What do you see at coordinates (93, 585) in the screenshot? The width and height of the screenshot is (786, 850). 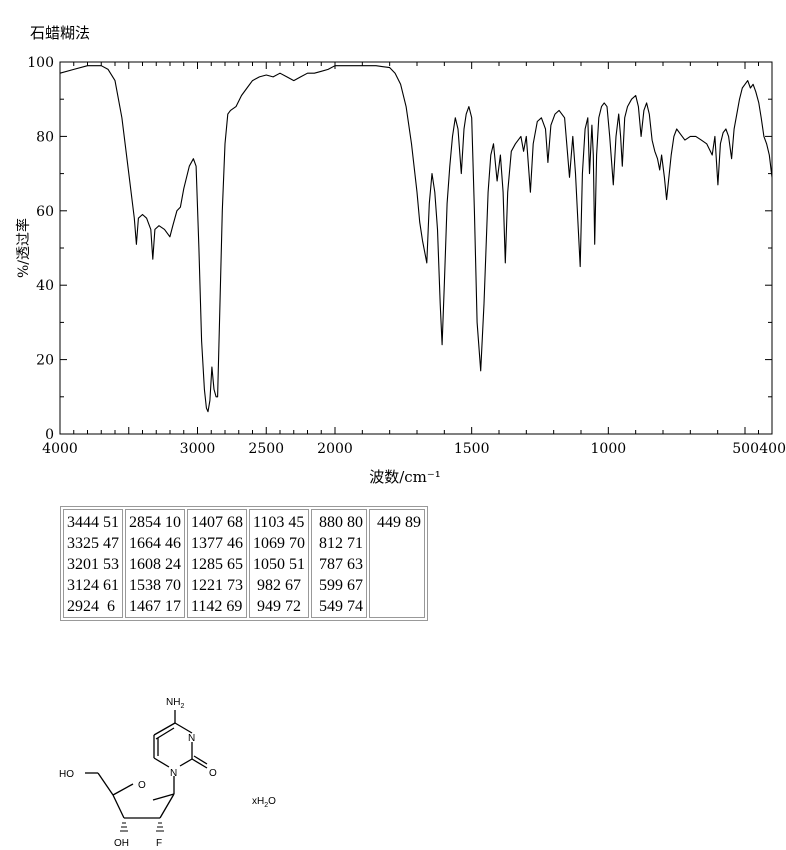 I see `peak-entry: 3124 61` at bounding box center [93, 585].